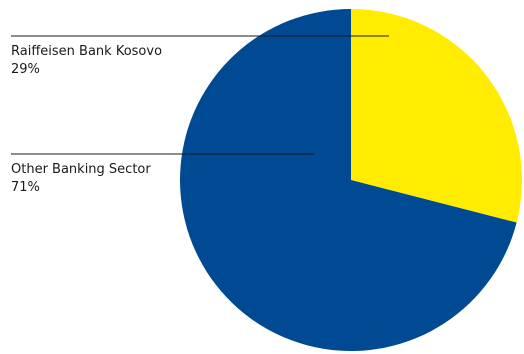 The height and width of the screenshot is (354, 524). What do you see at coordinates (86, 61) in the screenshot?
I see `slice-label-raiffeisen: Raiffeisen Bank Kosovo 29%` at bounding box center [86, 61].